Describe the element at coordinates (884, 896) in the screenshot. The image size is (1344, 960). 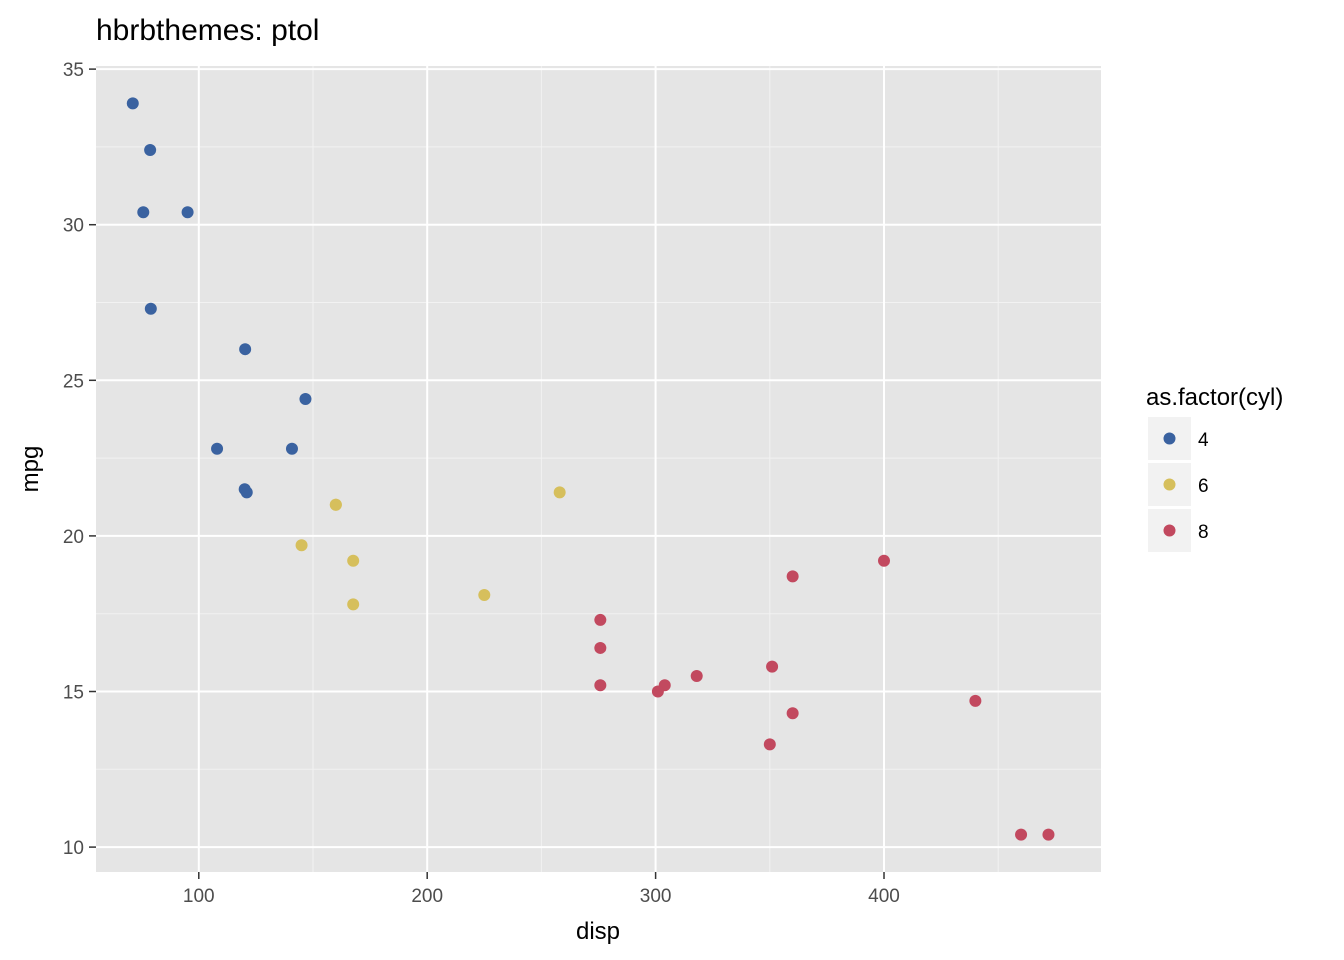
I see `x-tick-label: 400` at that location.